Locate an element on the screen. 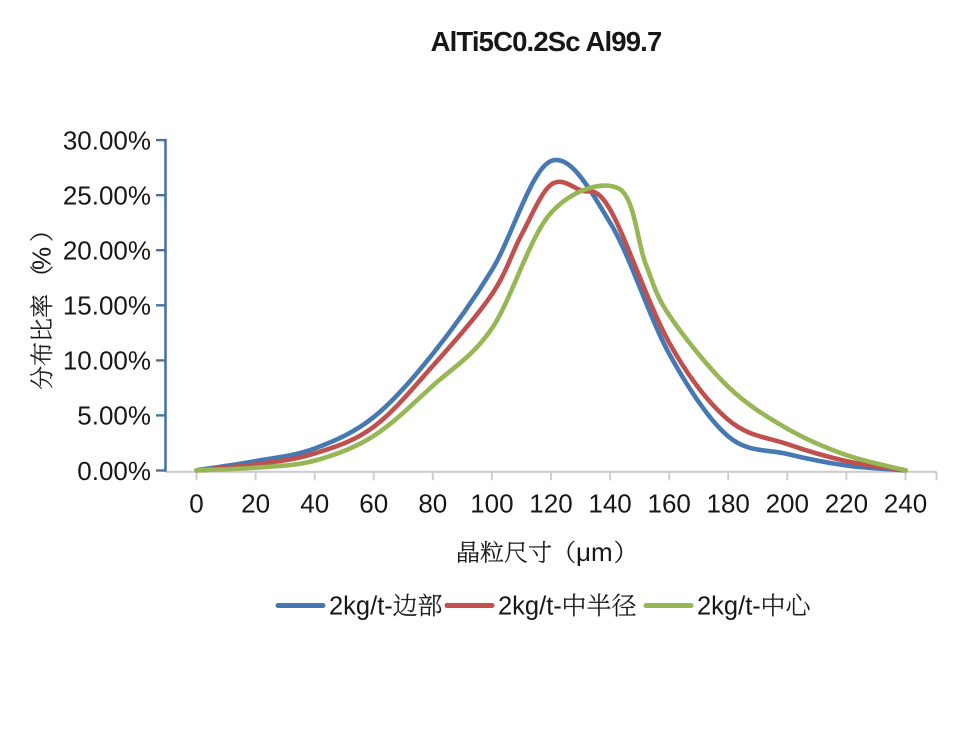  svg-text: 140 is located at coordinates (609, 504).